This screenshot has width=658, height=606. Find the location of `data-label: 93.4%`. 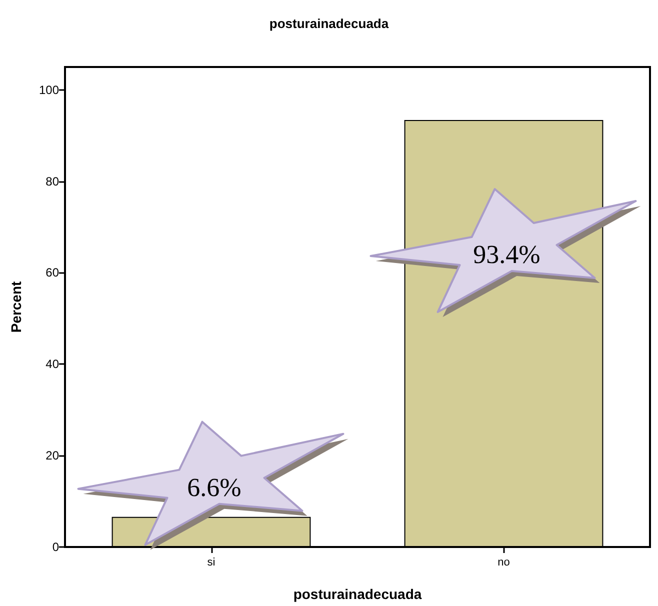

data-label: 93.4% is located at coordinates (506, 255).